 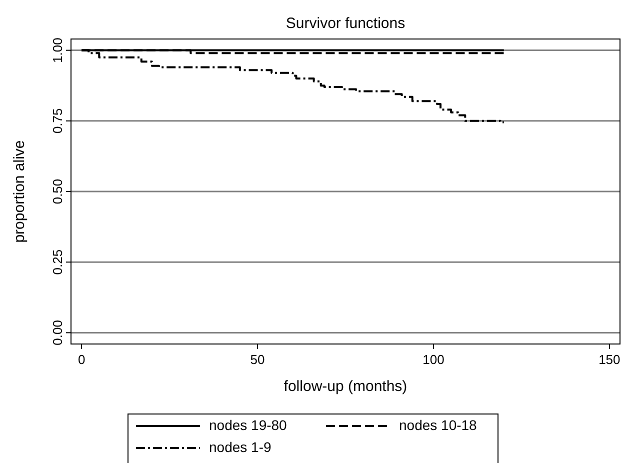 What do you see at coordinates (433, 359) in the screenshot?
I see `x-tick-label: 100` at bounding box center [433, 359].